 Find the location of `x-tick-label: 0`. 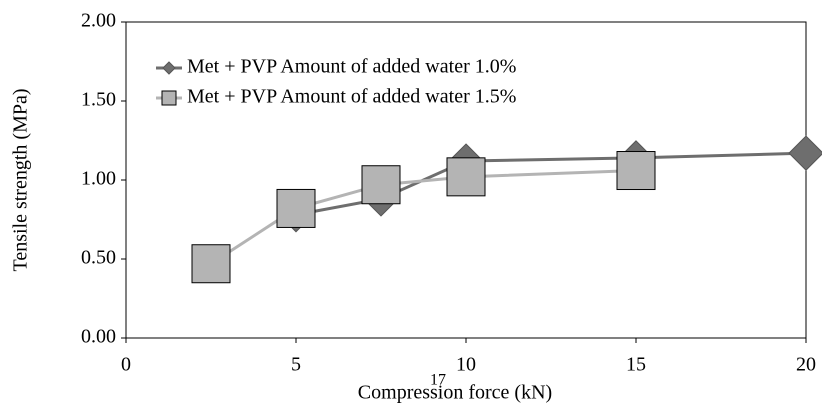

x-tick-label: 0 is located at coordinates (126, 365).